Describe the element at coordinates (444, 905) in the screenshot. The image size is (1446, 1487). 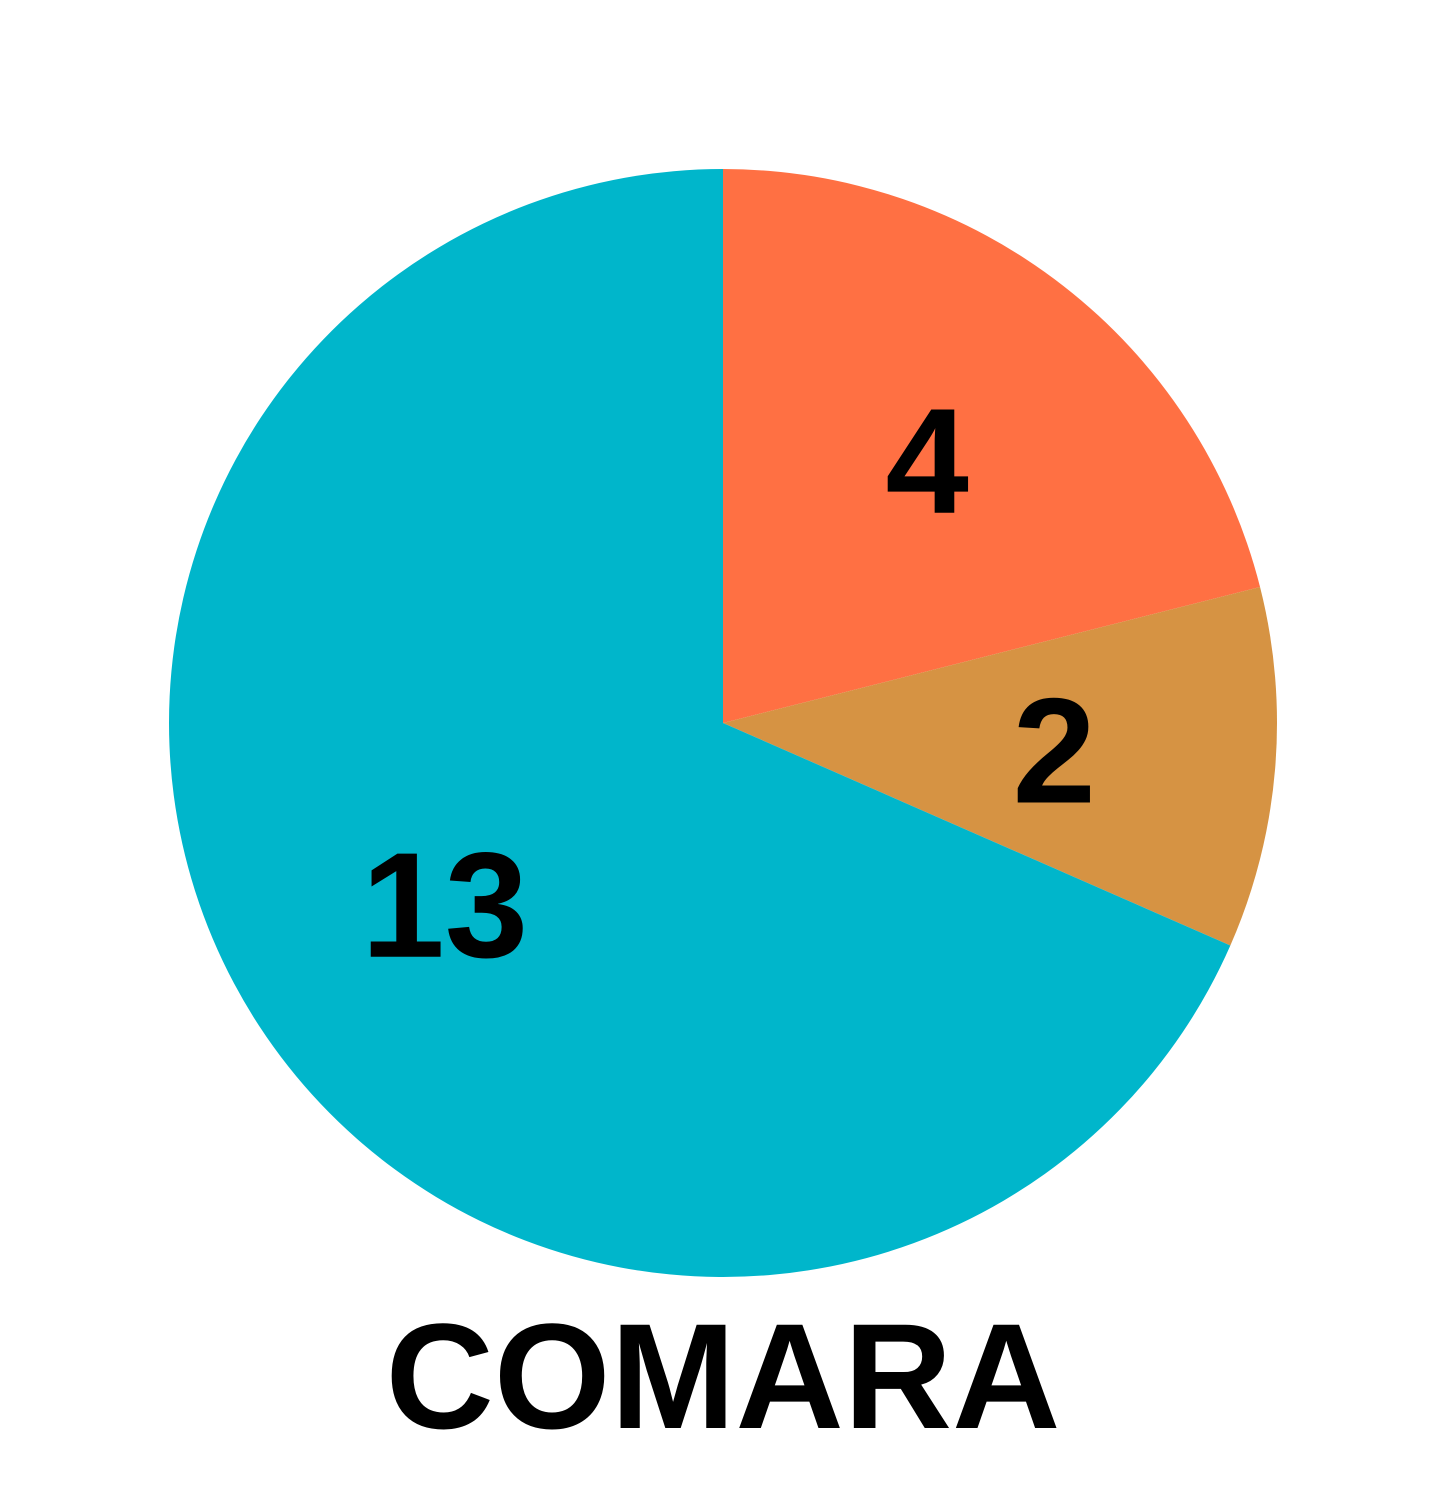
I see `slice-label-13: 13` at that location.